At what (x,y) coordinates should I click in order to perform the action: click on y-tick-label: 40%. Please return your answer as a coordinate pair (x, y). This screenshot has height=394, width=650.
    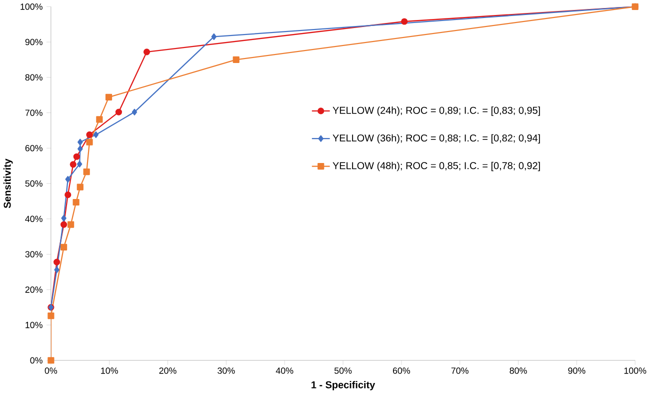
    Looking at the image, I should click on (33, 219).